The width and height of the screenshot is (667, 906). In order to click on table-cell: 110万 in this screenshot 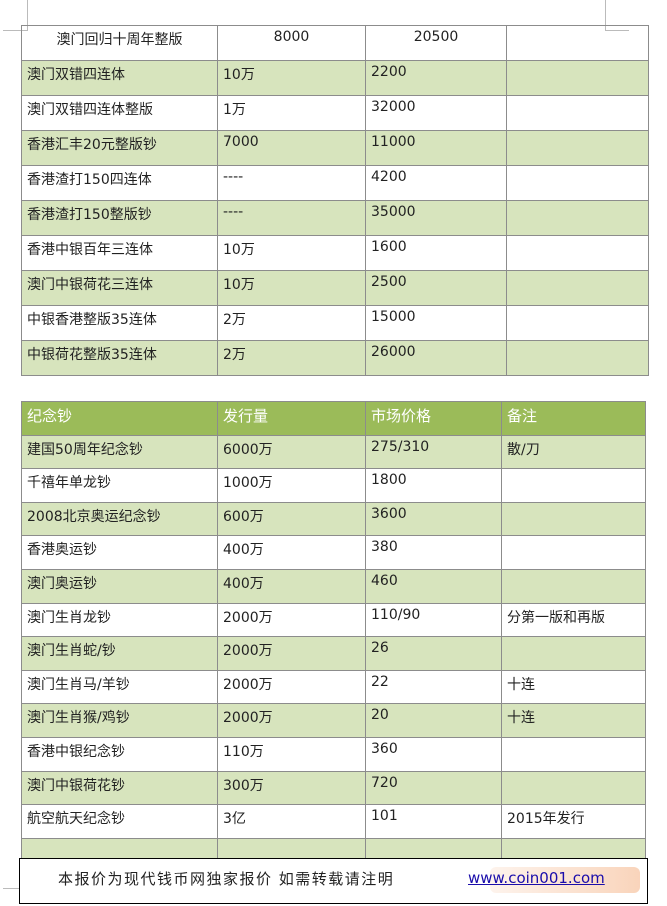, I will do `click(291, 754)`.